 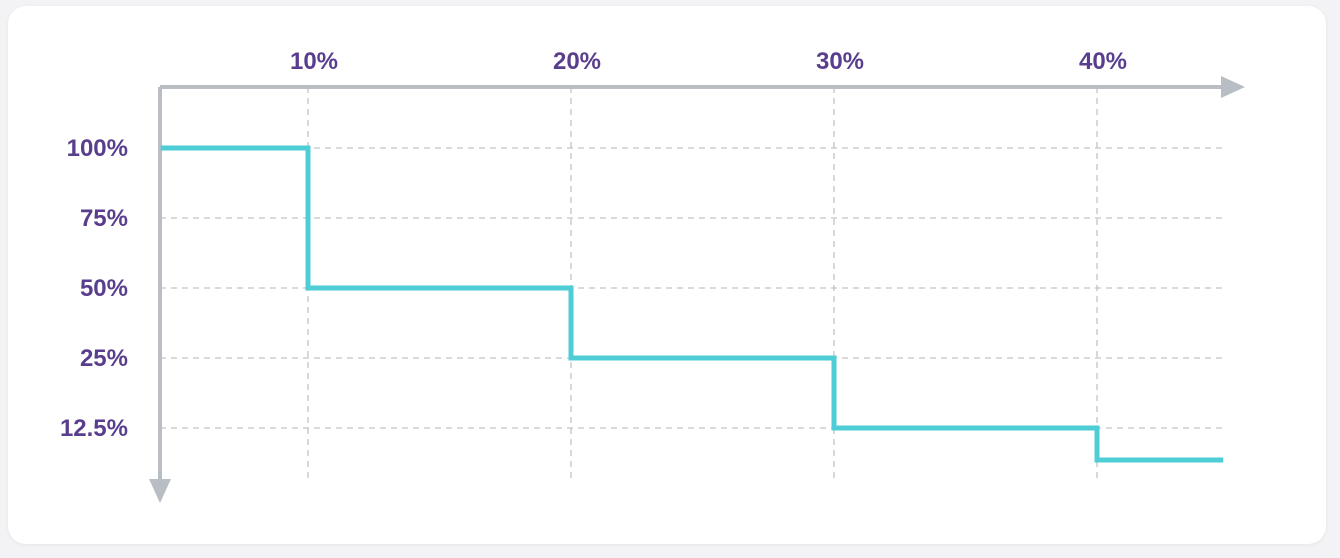 What do you see at coordinates (314, 61) in the screenshot?
I see `x-tick-label: 10%` at bounding box center [314, 61].